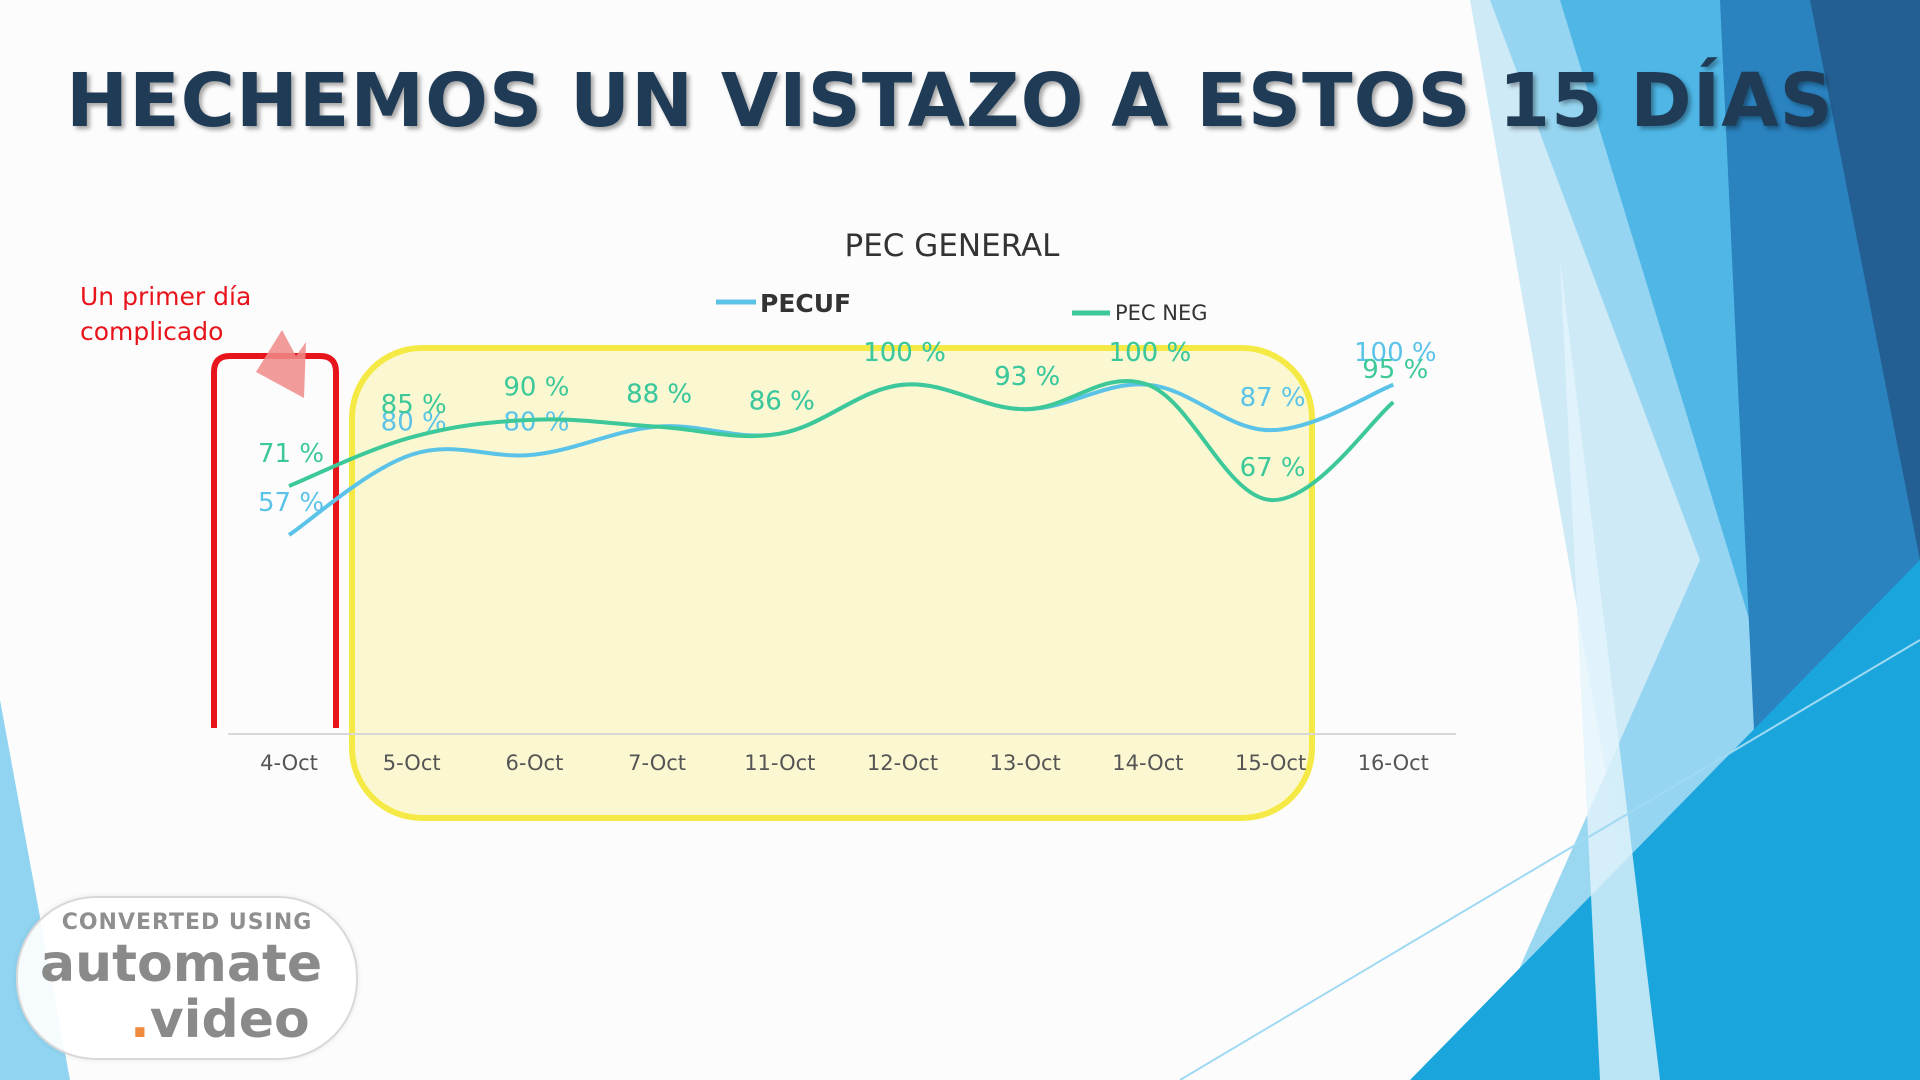  Describe the element at coordinates (536, 388) in the screenshot. I see `data-label-pec-neg-3: 90 %` at that location.